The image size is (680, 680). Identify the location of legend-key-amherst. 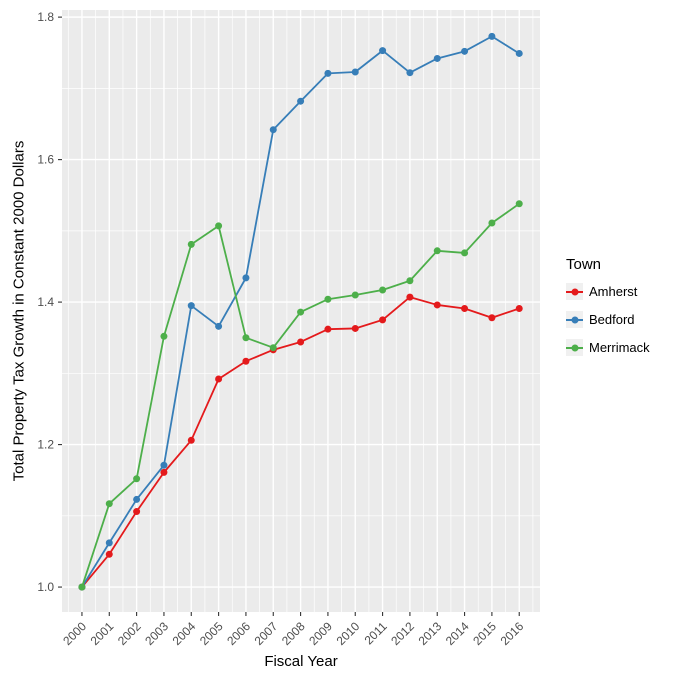
(574, 291).